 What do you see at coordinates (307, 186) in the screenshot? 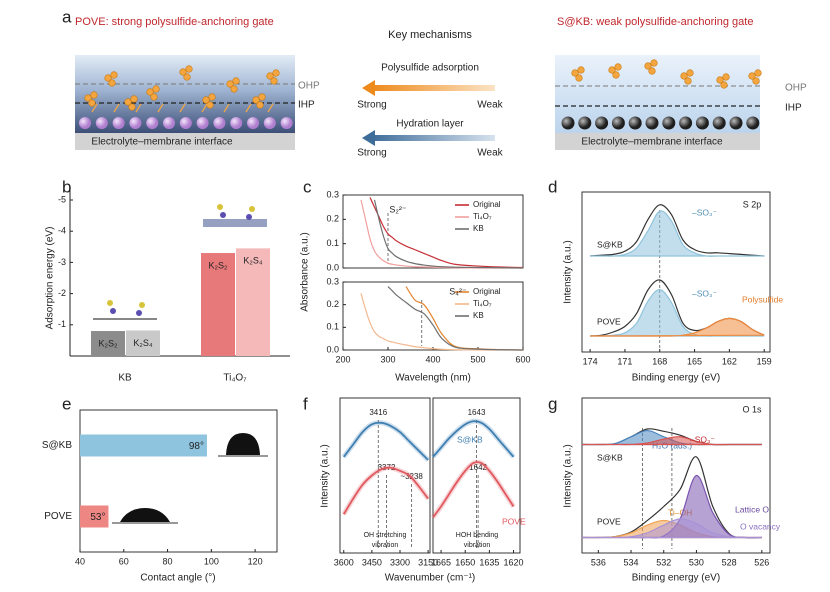
I see `panel-label: c` at bounding box center [307, 186].